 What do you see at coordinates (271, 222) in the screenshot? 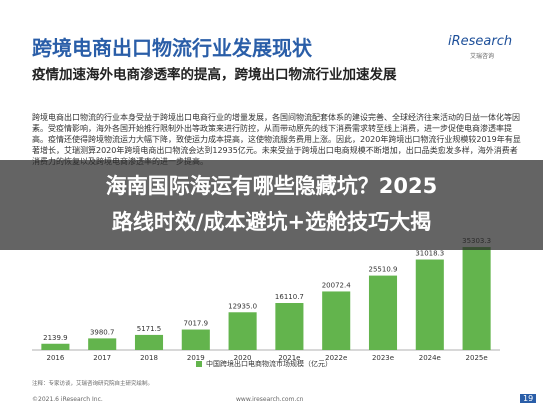
I see `overlay-line: 路线时效/成本避坑+选舱技巧大揭` at bounding box center [271, 222].